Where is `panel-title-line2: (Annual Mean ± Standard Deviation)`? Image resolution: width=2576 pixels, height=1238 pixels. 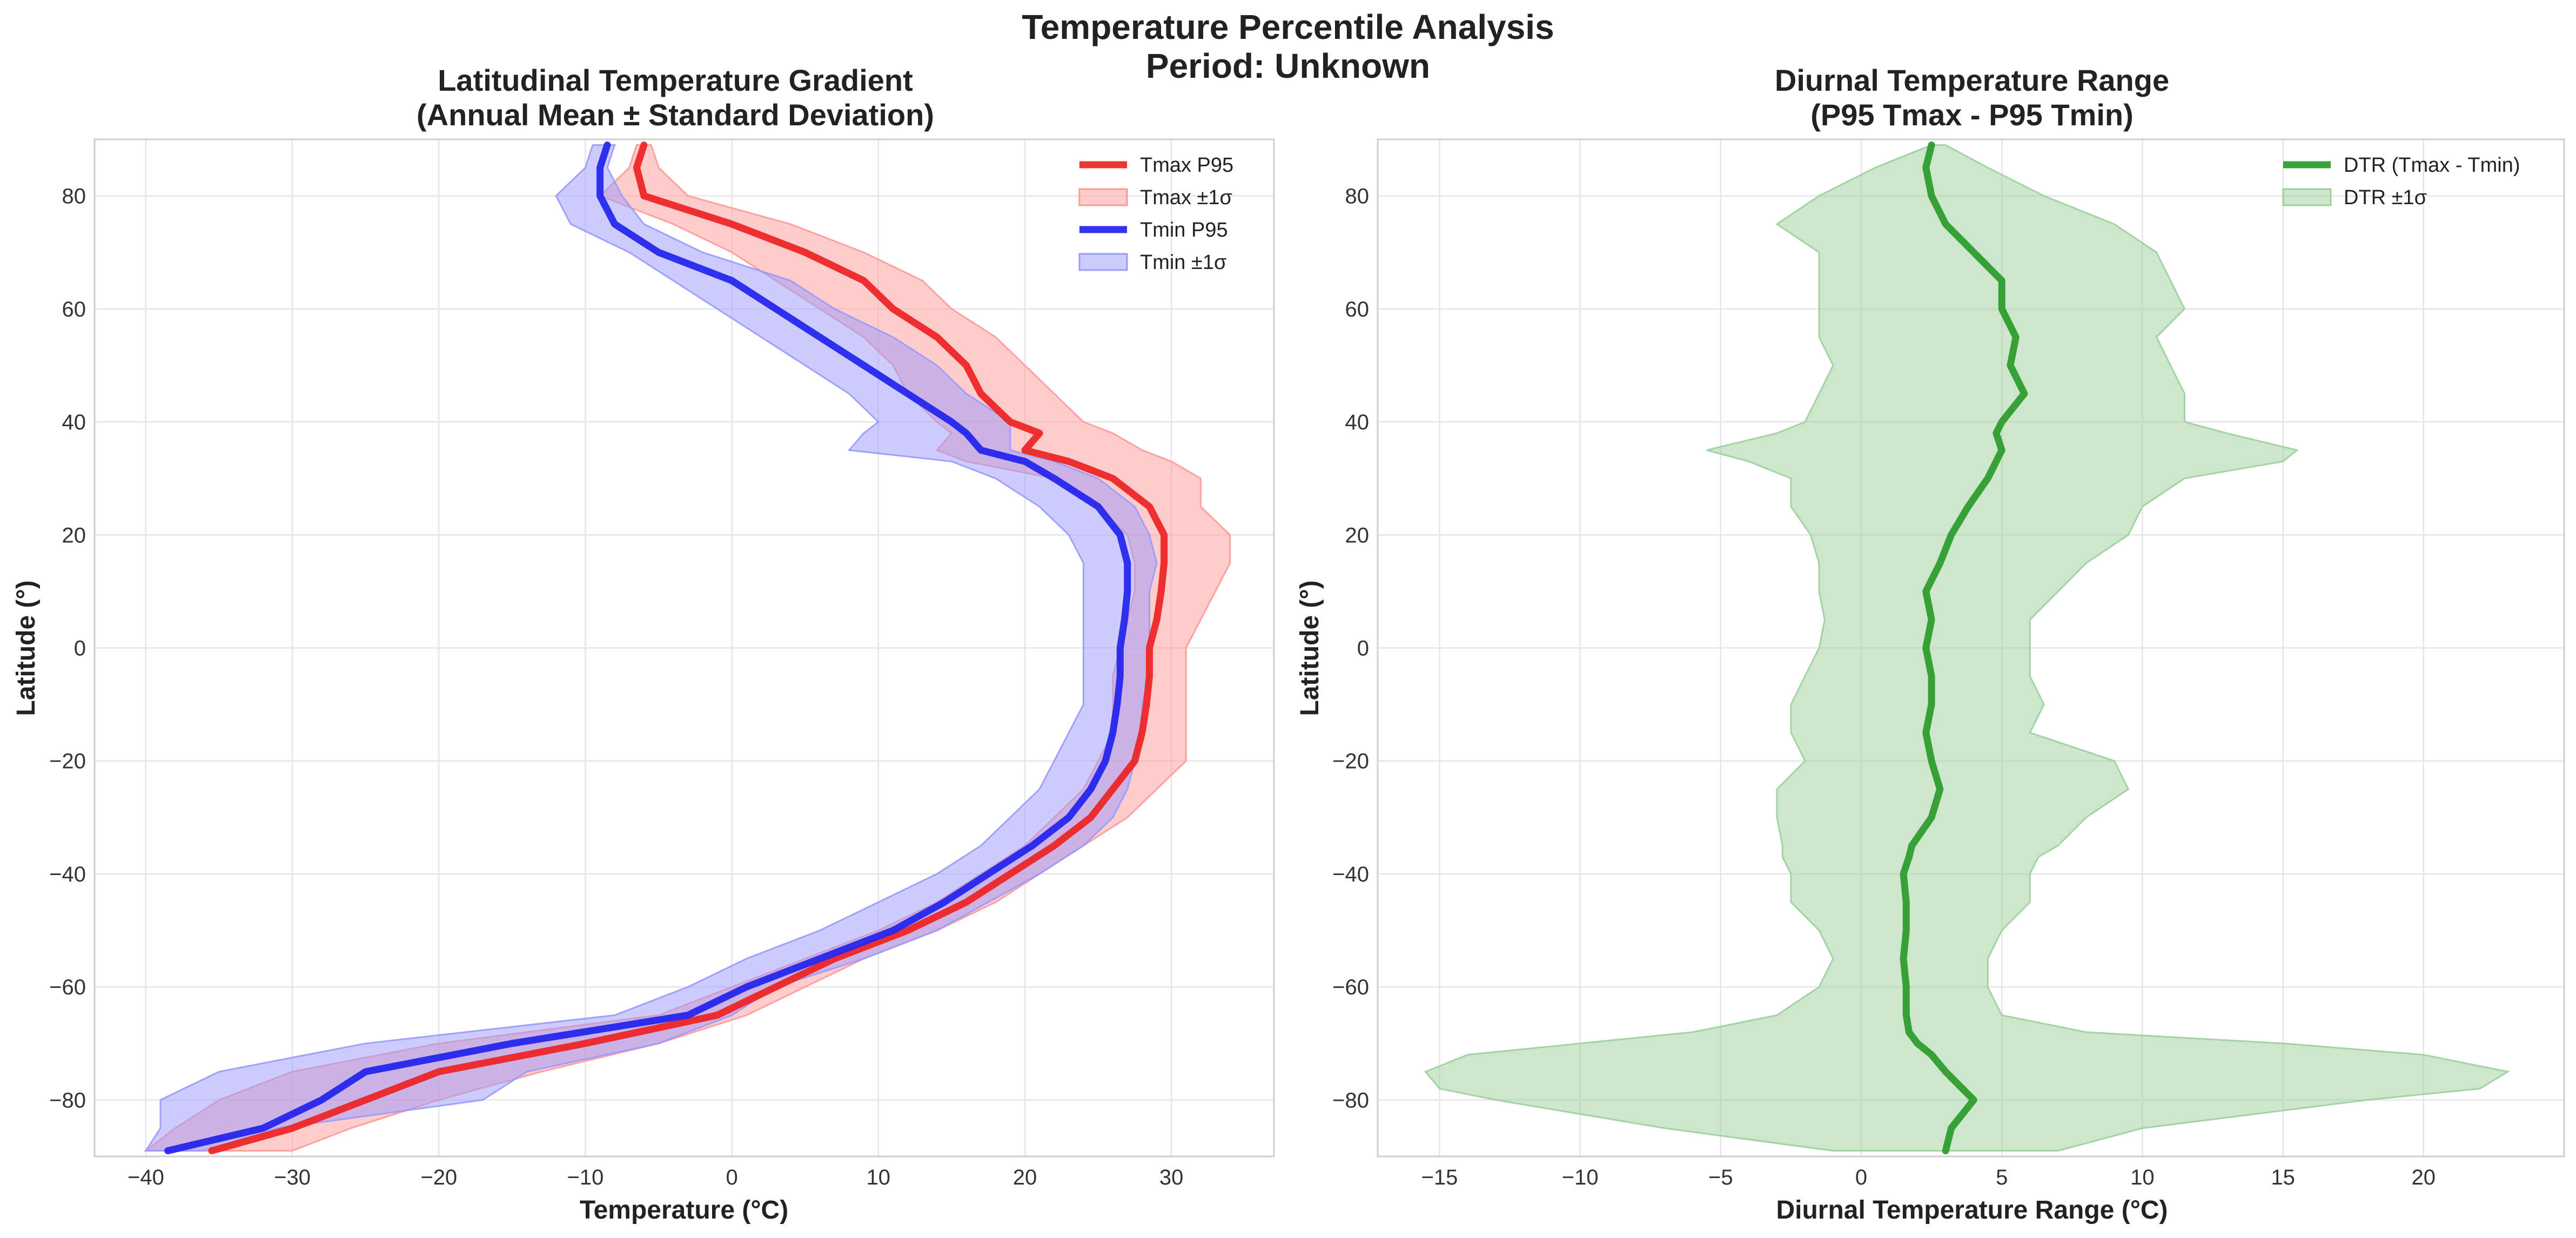 panel-title-line2: (Annual Mean ± Standard Deviation) is located at coordinates (676, 115).